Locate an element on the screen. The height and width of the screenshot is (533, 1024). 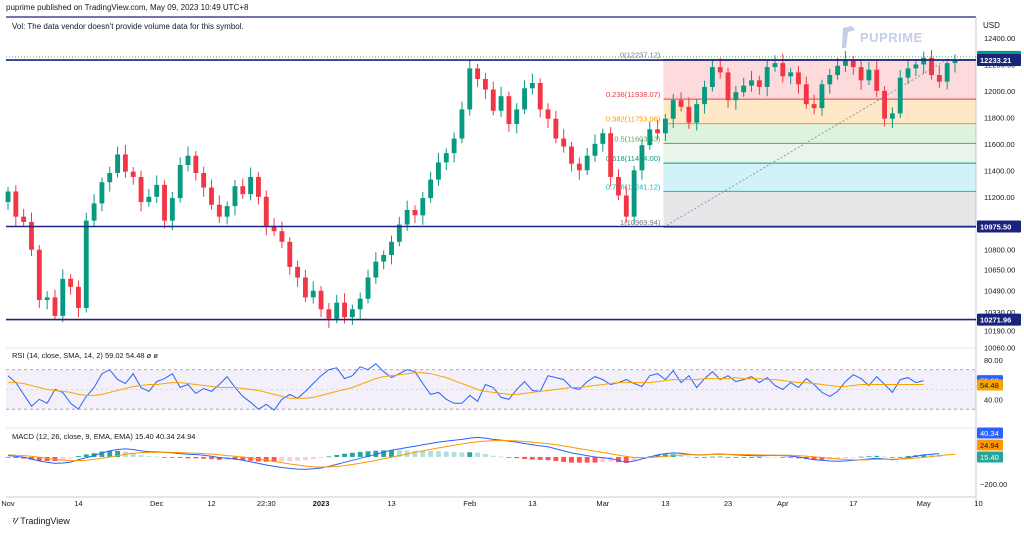
rsi-tick-label: 80.00 is located at coordinates (993, 360).